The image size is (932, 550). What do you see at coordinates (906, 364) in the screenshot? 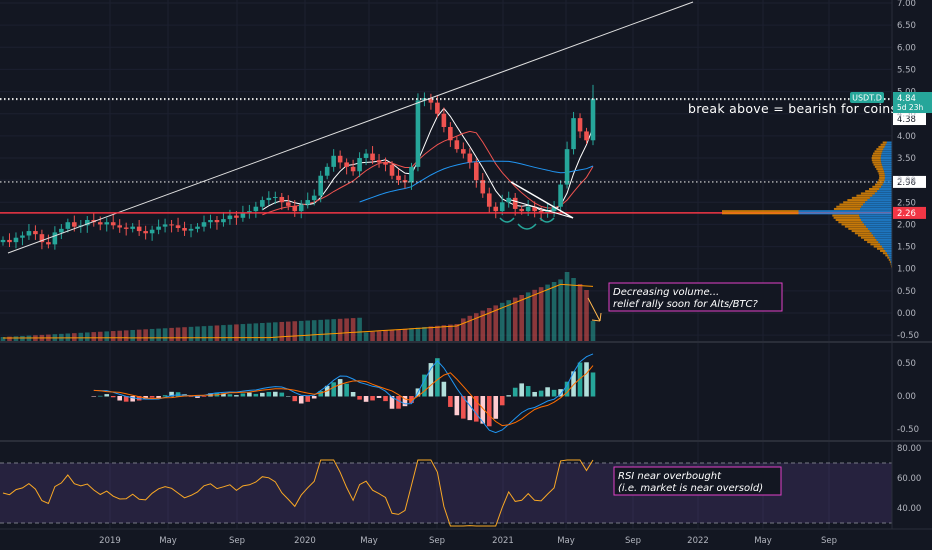
I see `macd-tick-label: 0.50` at bounding box center [906, 364].